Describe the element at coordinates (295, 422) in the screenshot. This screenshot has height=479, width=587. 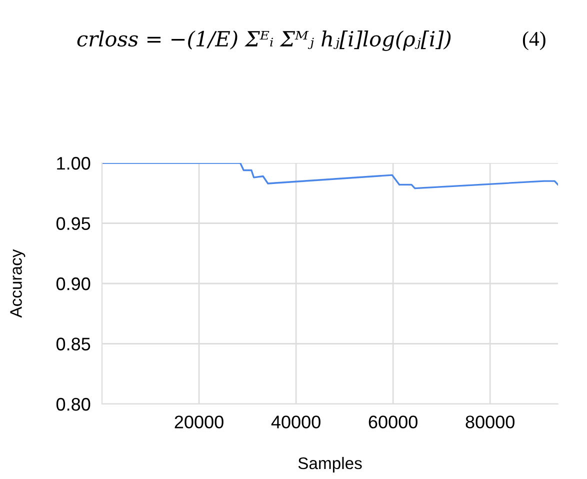
I see `x-tick-label: 40000` at that location.